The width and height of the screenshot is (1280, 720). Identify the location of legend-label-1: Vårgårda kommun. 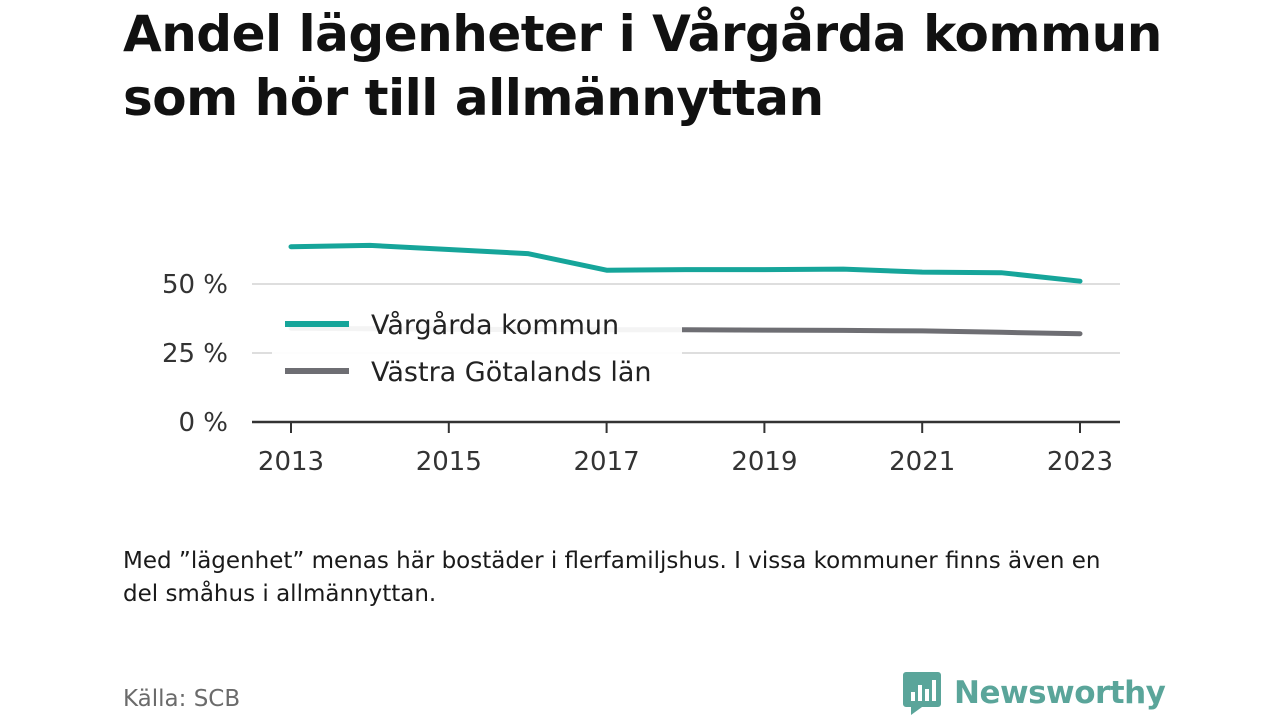
(495, 325).